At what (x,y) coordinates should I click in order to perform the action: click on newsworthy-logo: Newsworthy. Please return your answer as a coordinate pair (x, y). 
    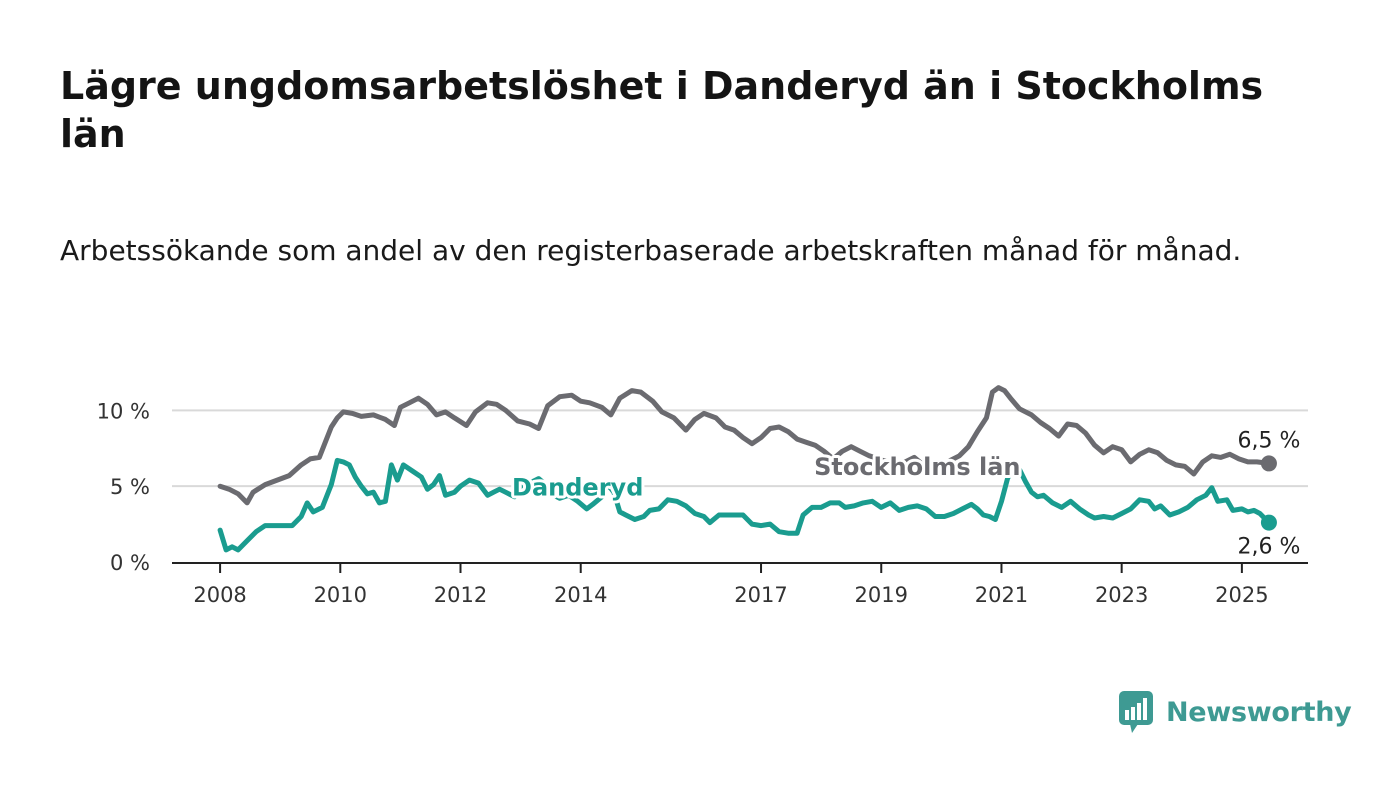
    Looking at the image, I should click on (1235, 712).